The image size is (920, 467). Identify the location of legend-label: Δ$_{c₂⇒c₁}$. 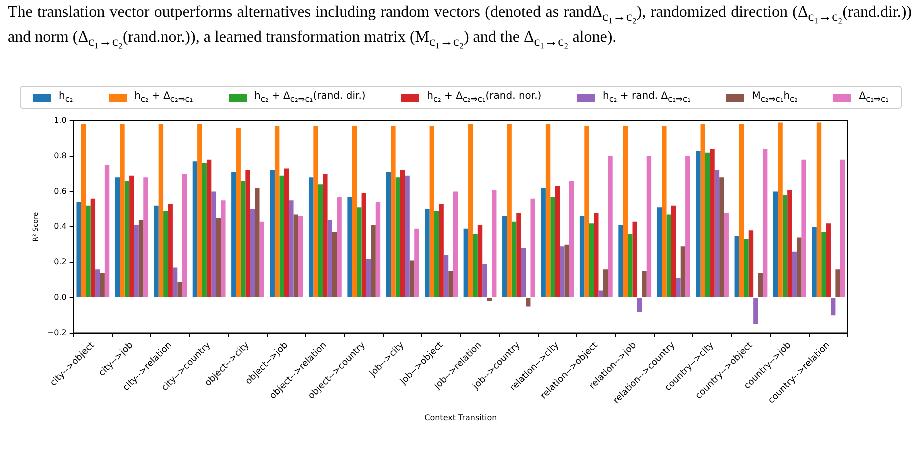
(874, 97).